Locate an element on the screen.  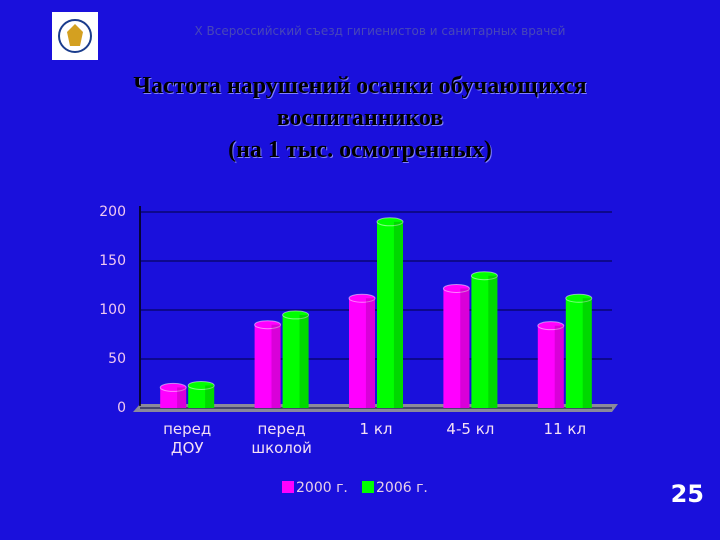
y-tick-label: 200 is located at coordinates (112, 212).